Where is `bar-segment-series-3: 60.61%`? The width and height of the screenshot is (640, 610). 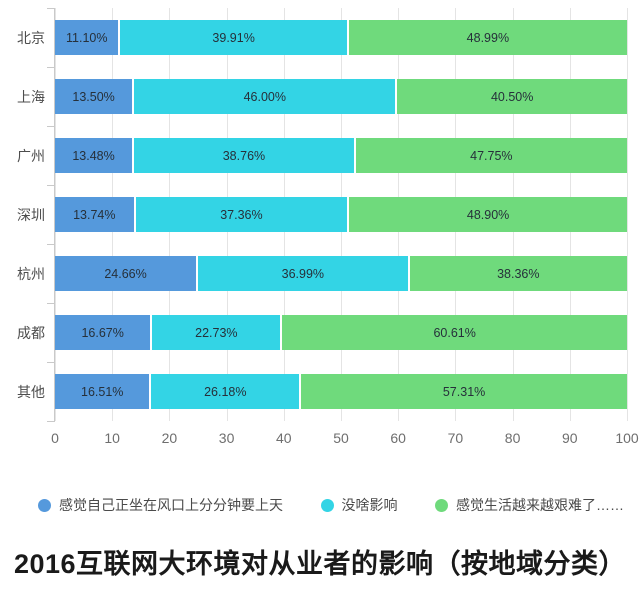
bar-segment-series-3: 60.61% is located at coordinates (454, 332).